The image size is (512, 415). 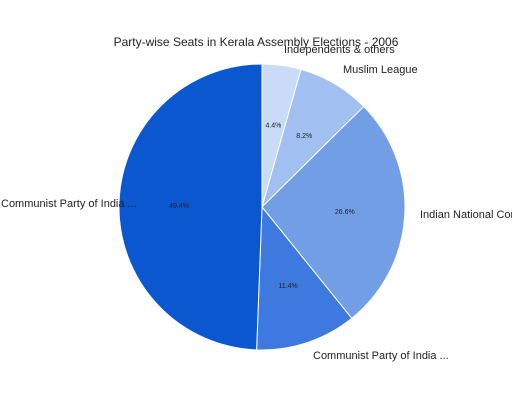 What do you see at coordinates (273, 125) in the screenshot?
I see `slice-percentage-label: 4.4%` at bounding box center [273, 125].